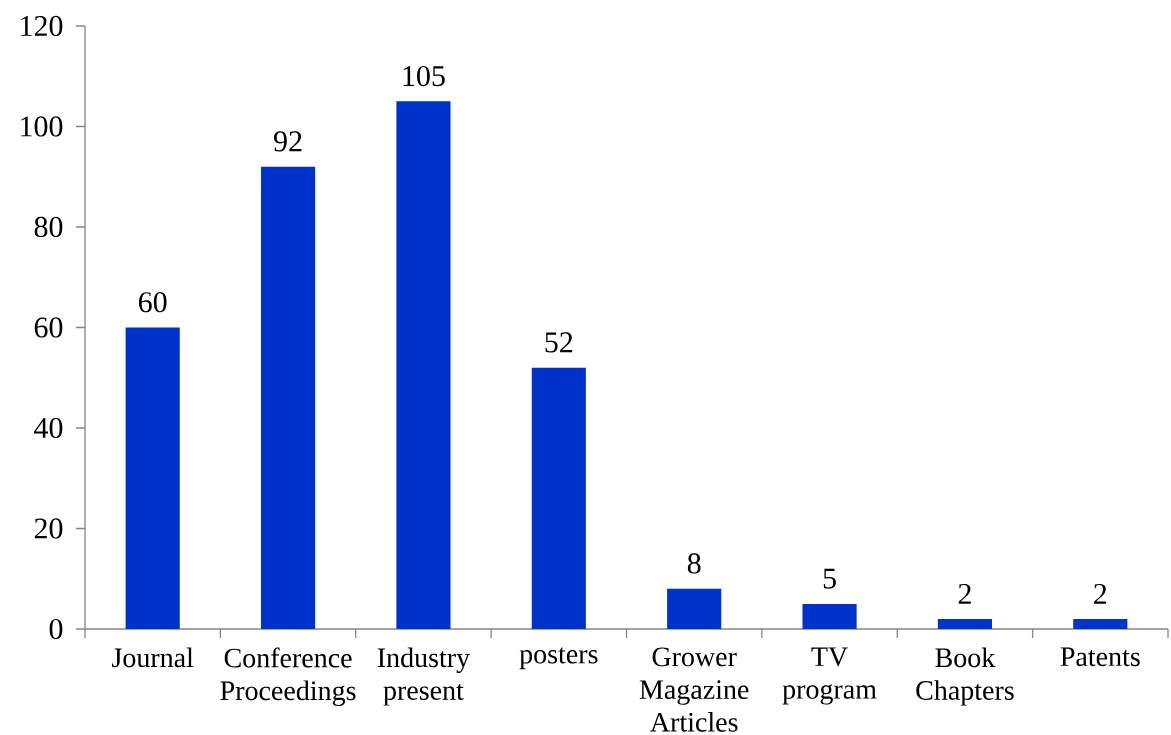 The width and height of the screenshot is (1171, 735). Describe the element at coordinates (42, 126) in the screenshot. I see `y-tick-label: 100` at that location.